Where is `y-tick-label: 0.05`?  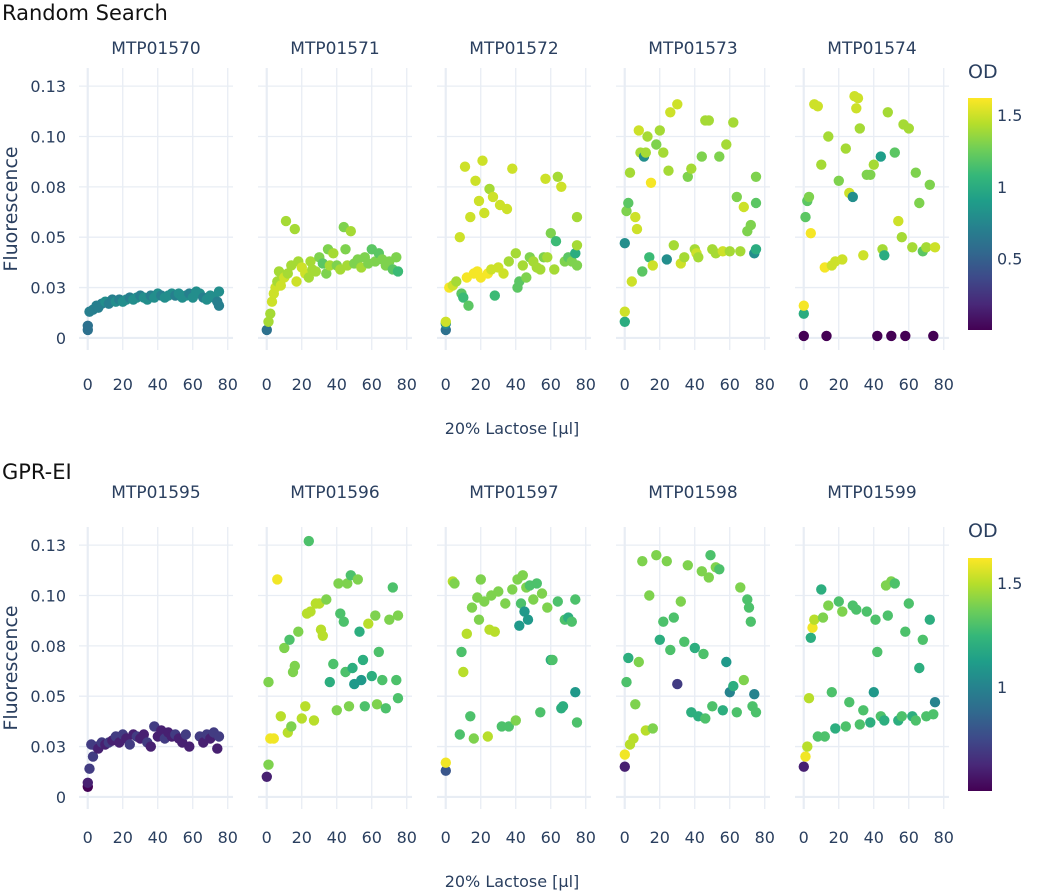
y-tick-label: 0.05 is located at coordinates (48, 237).